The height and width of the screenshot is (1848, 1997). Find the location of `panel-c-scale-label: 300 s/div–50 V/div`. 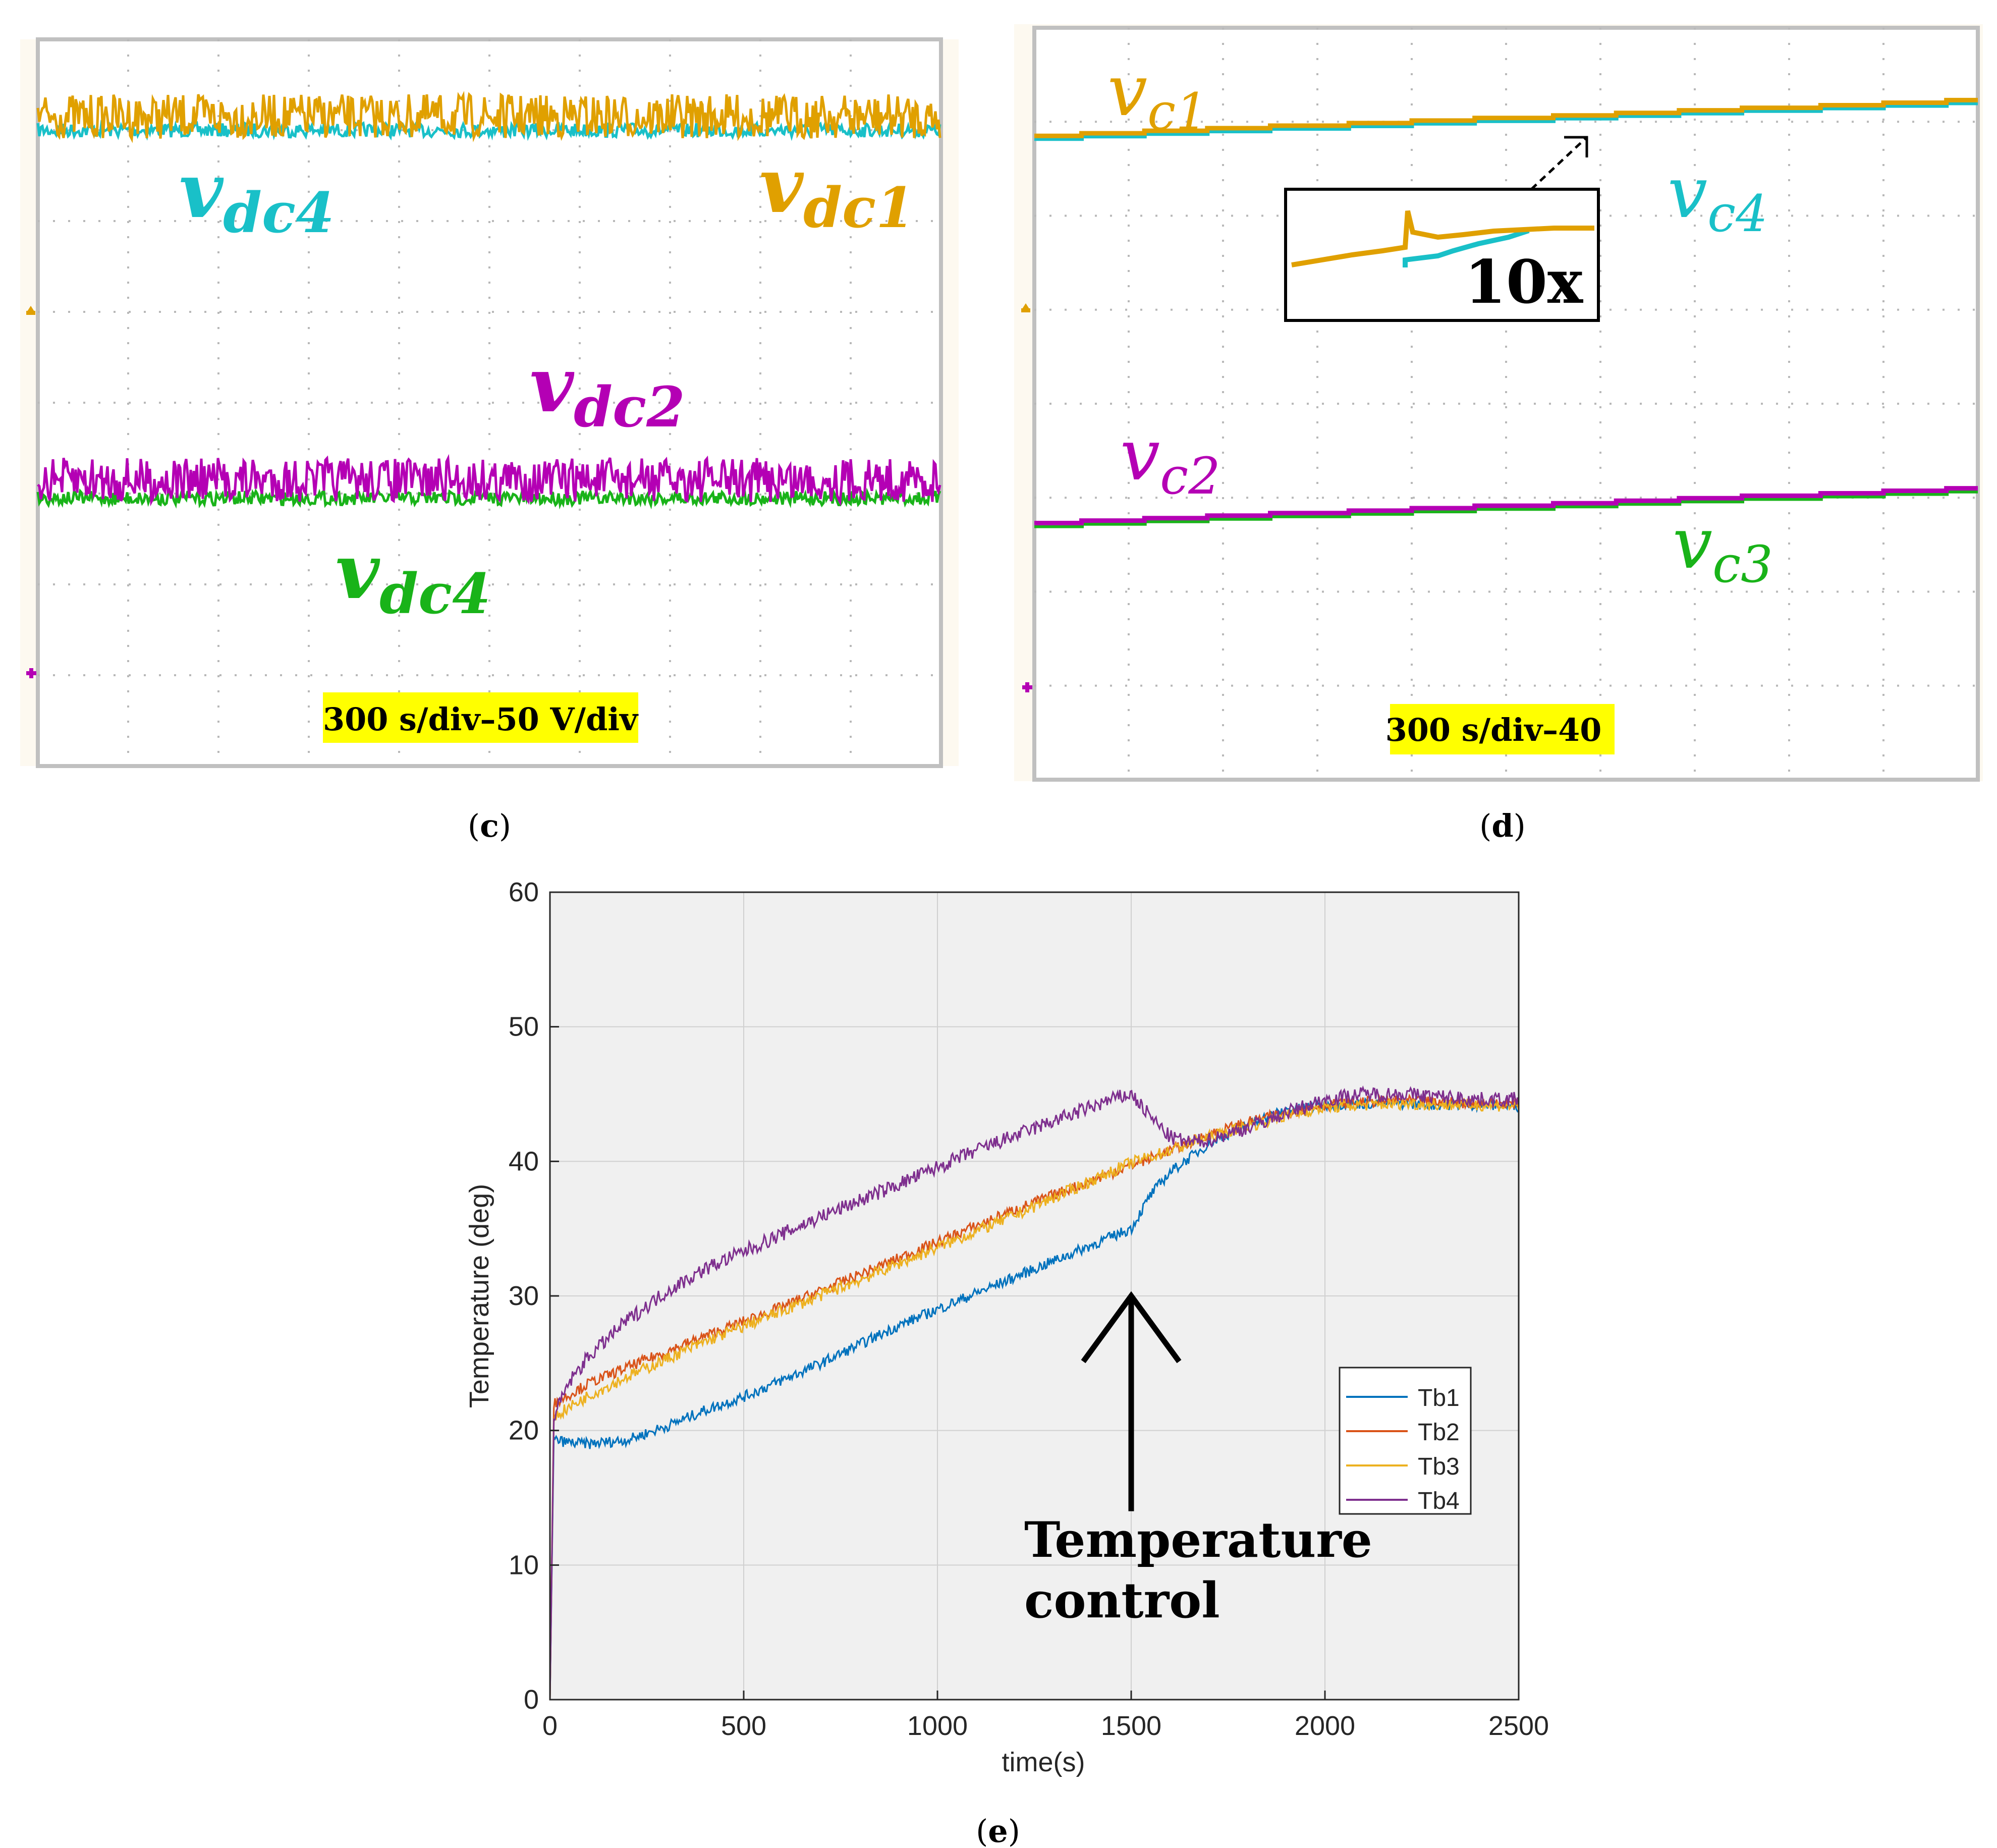

panel-c-scale-label: 300 s/div–50 V/div is located at coordinates (481, 719).